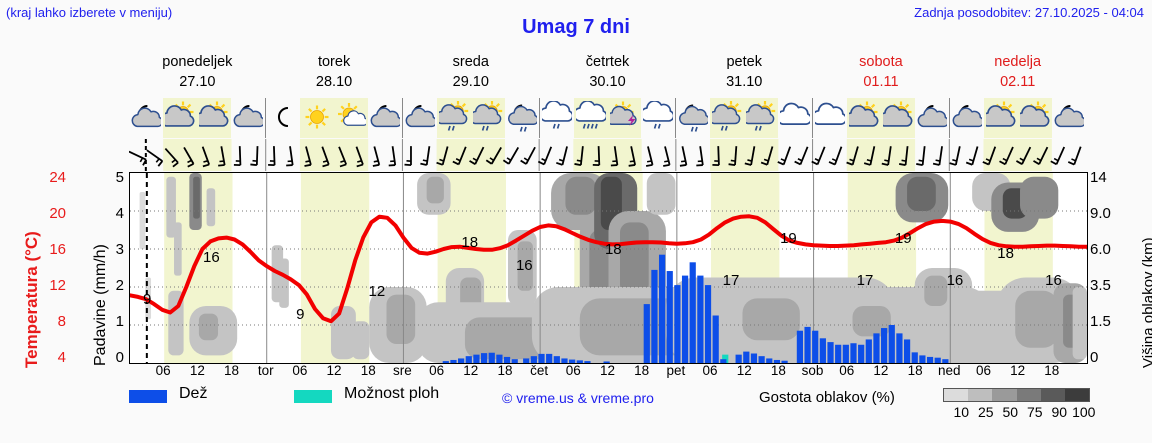  I want to click on x-tick-17: 12, so click(744, 370).